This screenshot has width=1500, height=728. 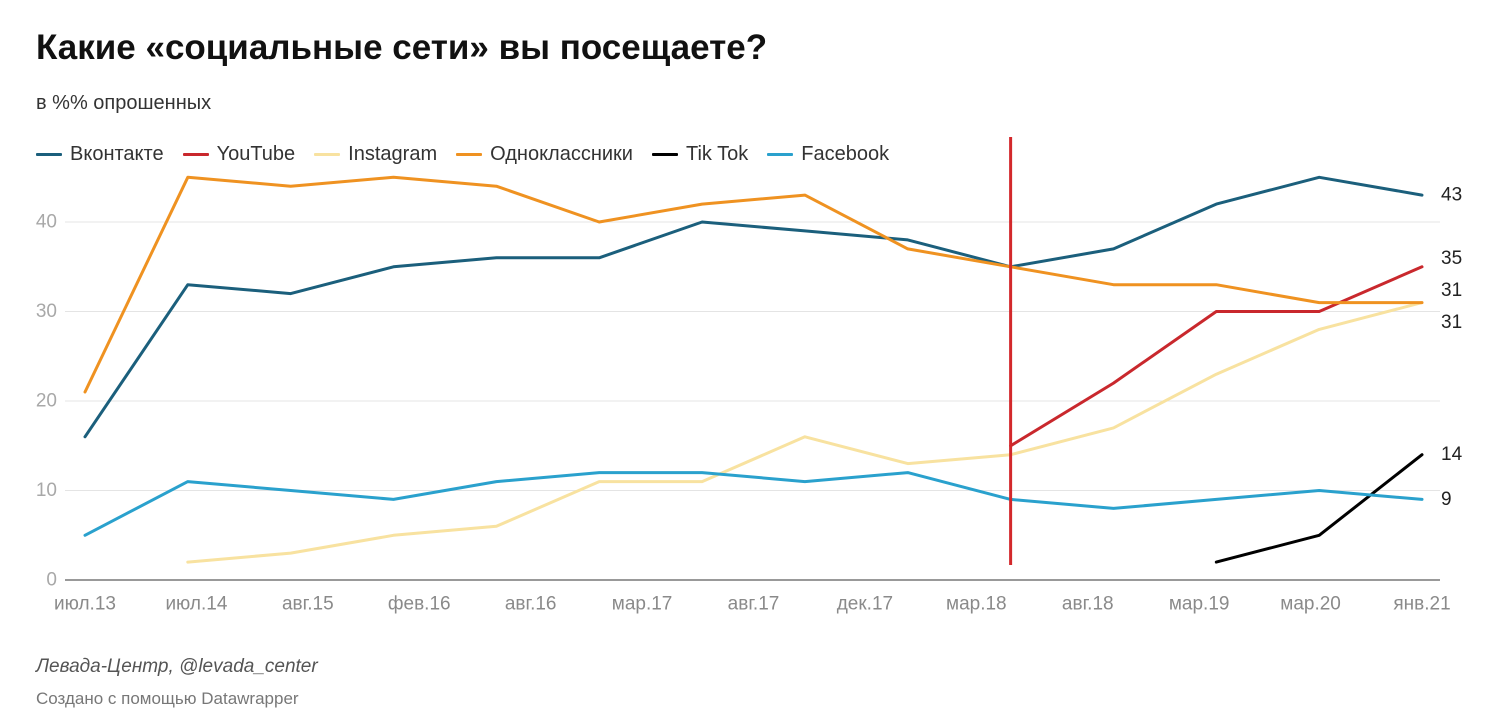 I want to click on x-tick-label: авг.18, so click(x=1088, y=604).